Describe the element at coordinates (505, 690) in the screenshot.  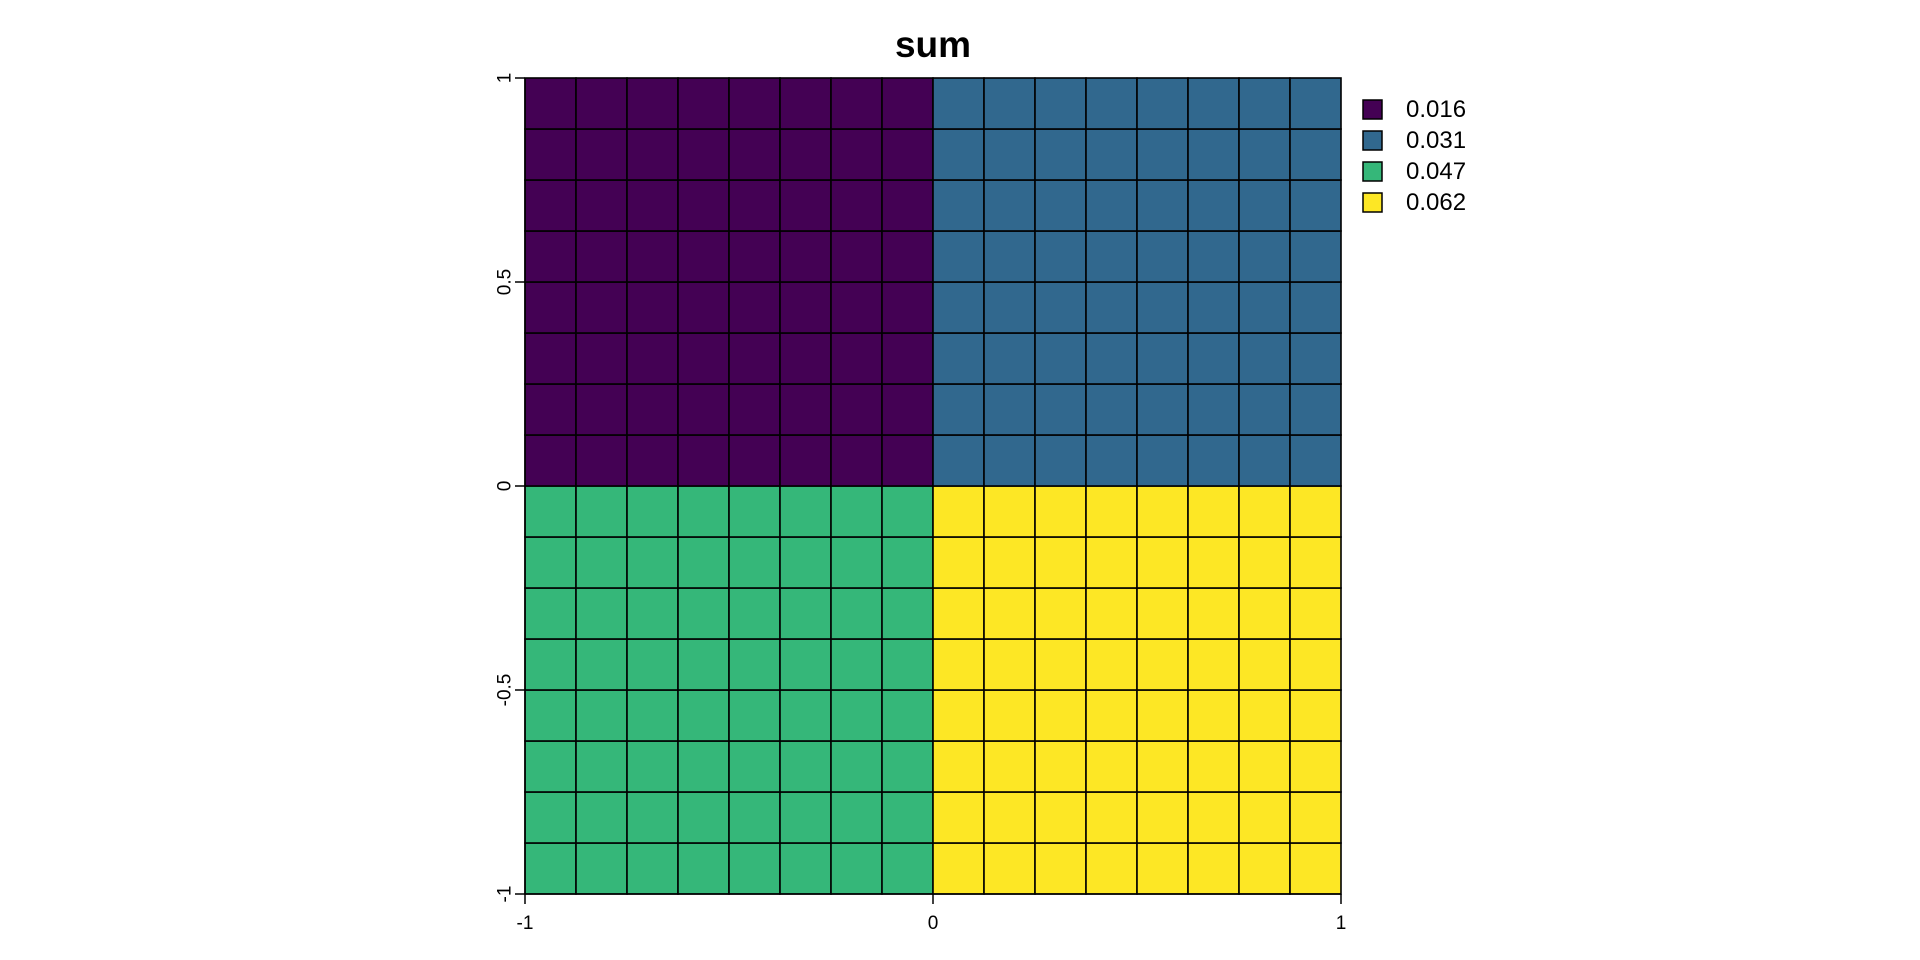
I see `y-tick-label: -0.5` at that location.